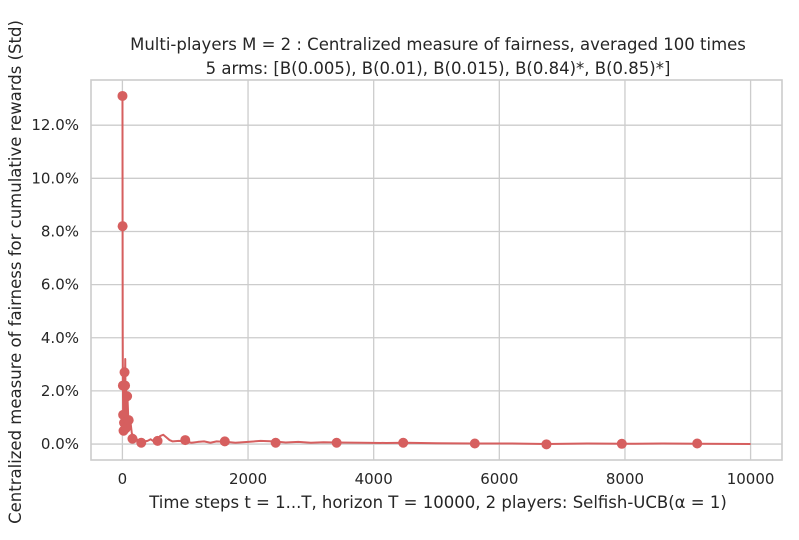 The image size is (799, 540). I want to click on y-tick-label: 8.0%, so click(60, 231).